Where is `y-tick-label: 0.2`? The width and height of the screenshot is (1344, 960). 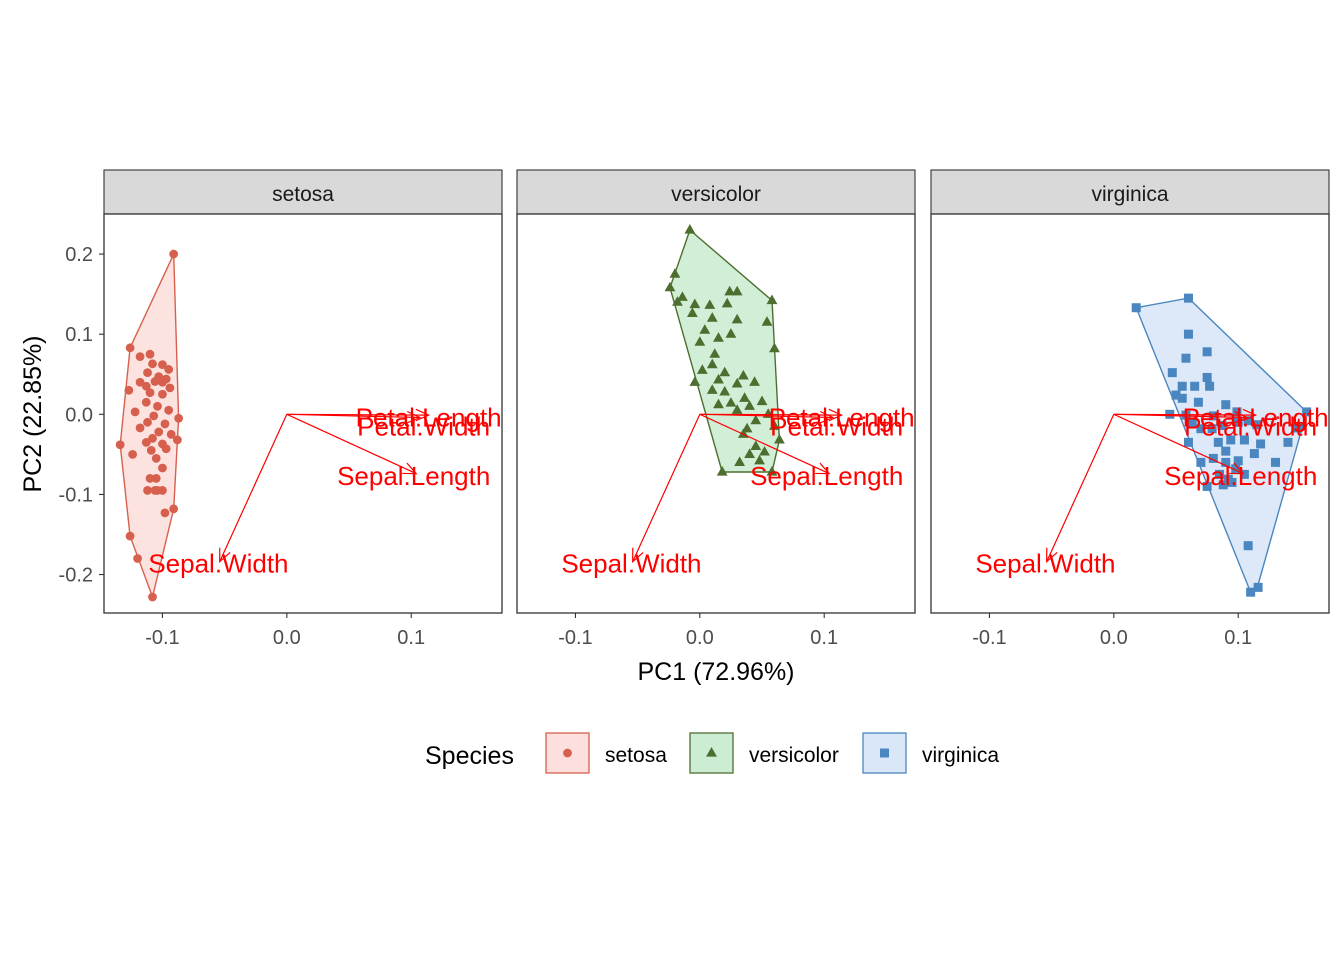
y-tick-label: 0.2 is located at coordinates (79, 255).